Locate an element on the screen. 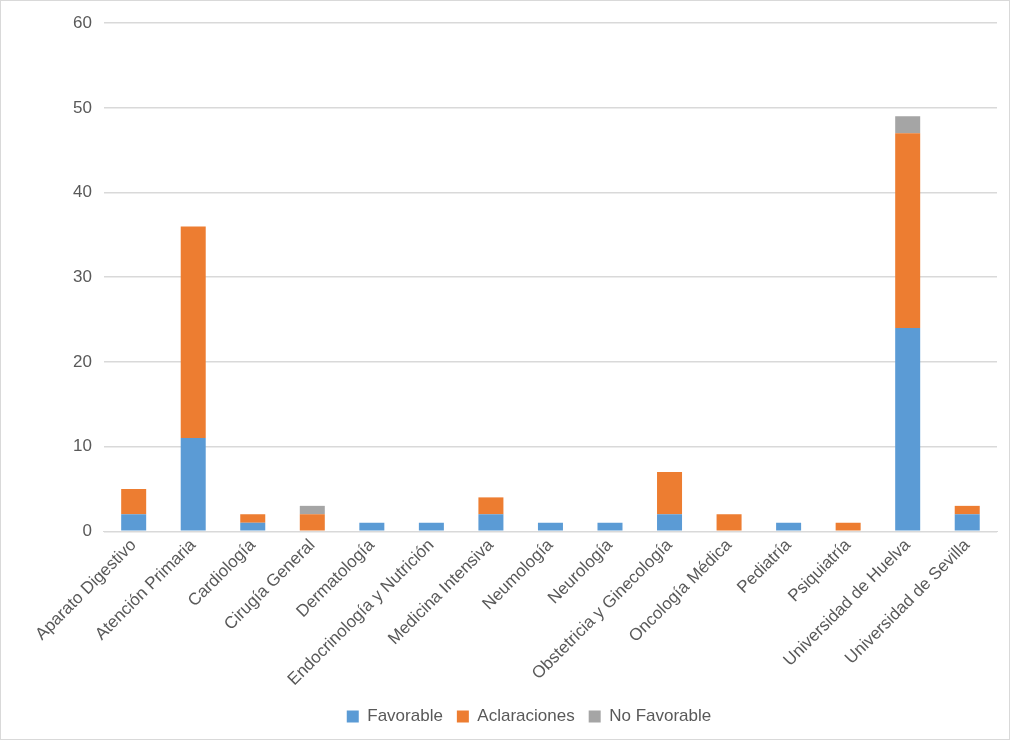 This screenshot has width=1020, height=740. y-tick-label: 40 is located at coordinates (82, 192).